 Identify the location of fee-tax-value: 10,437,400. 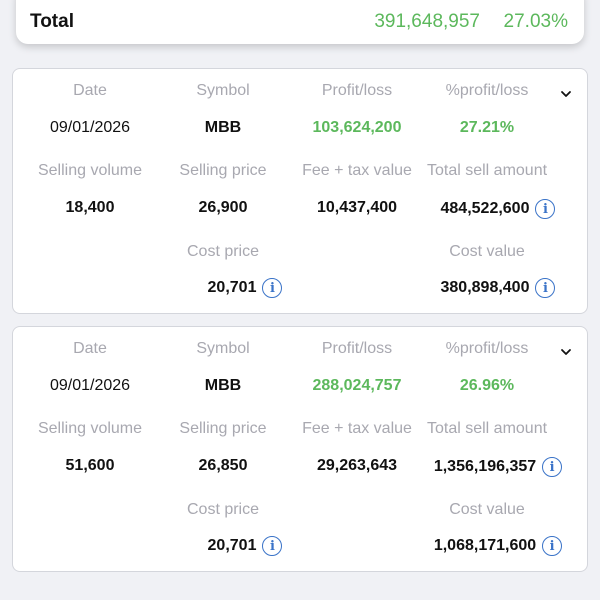
(357, 207).